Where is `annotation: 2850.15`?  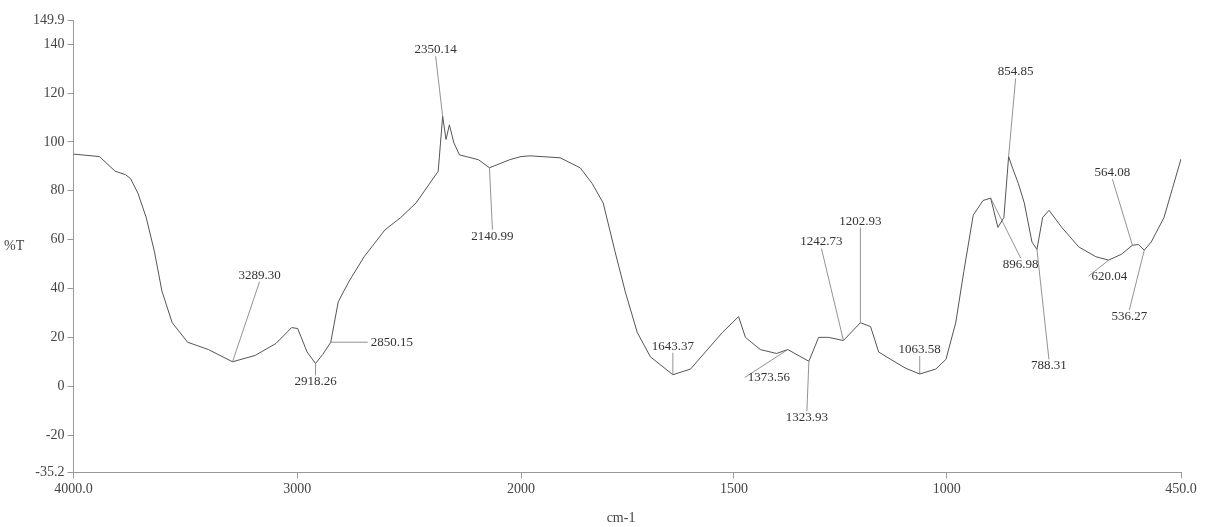
annotation: 2850.15 is located at coordinates (392, 341).